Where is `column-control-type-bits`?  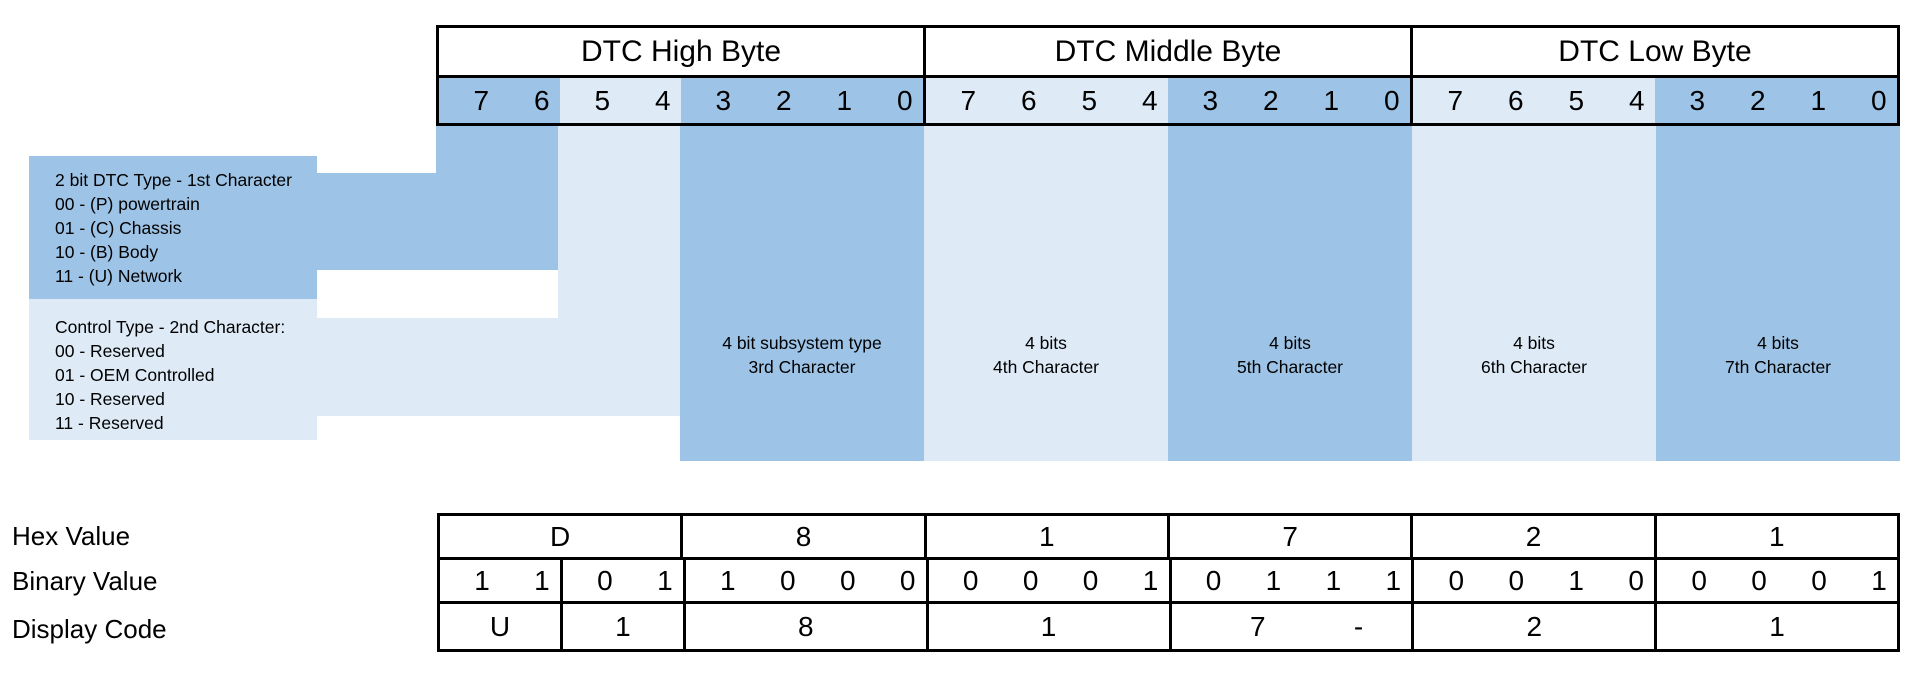
column-control-type-bits is located at coordinates (619, 271).